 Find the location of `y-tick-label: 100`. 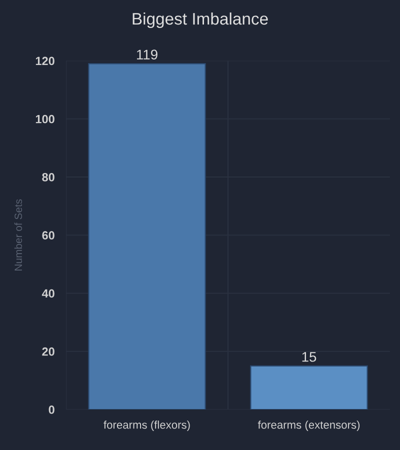

y-tick-label: 100 is located at coordinates (45, 119).